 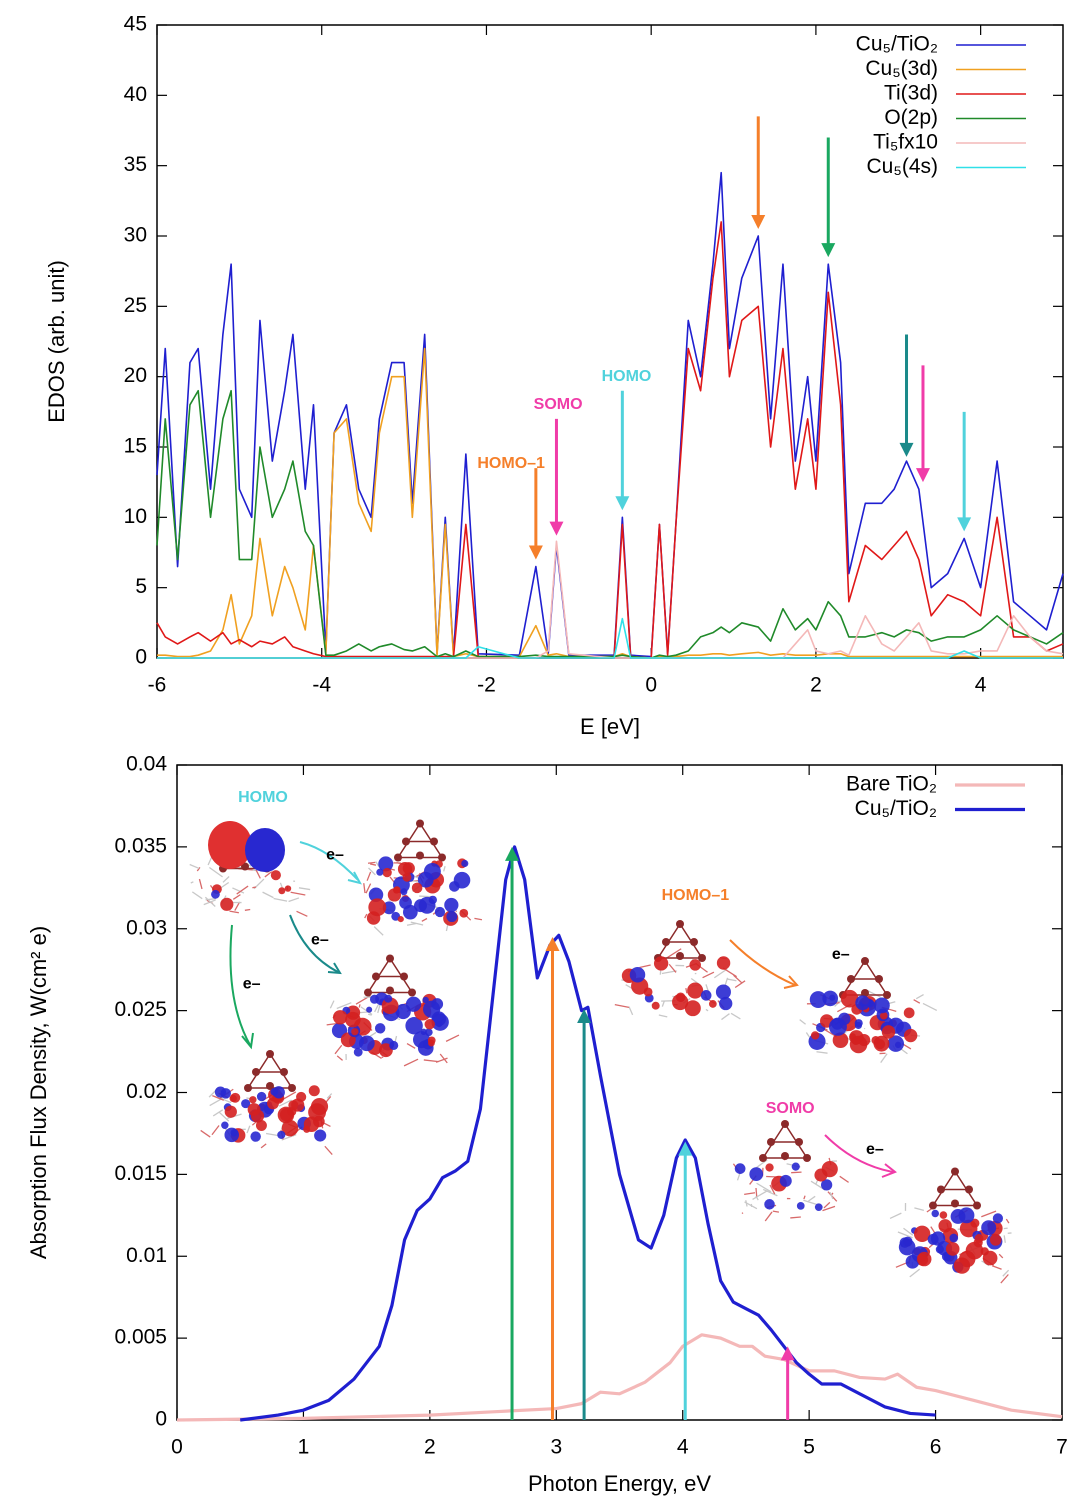 What do you see at coordinates (901, 68) in the screenshot?
I see `legend-label: Cu₅(3d)` at bounding box center [901, 68].